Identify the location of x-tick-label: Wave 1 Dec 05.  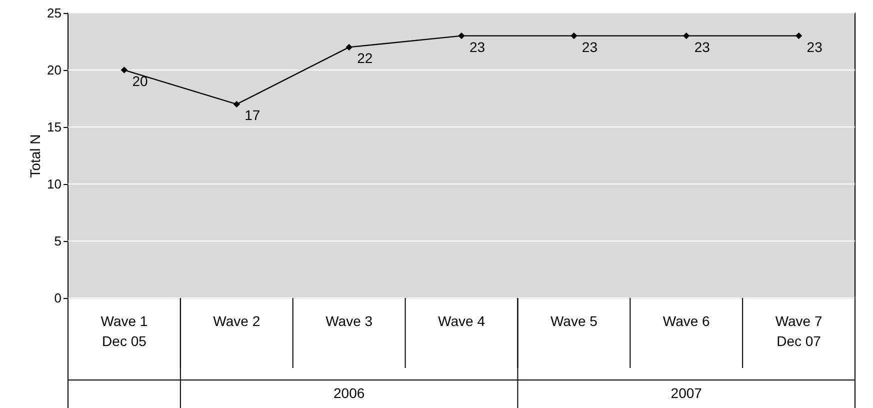
(124, 331).